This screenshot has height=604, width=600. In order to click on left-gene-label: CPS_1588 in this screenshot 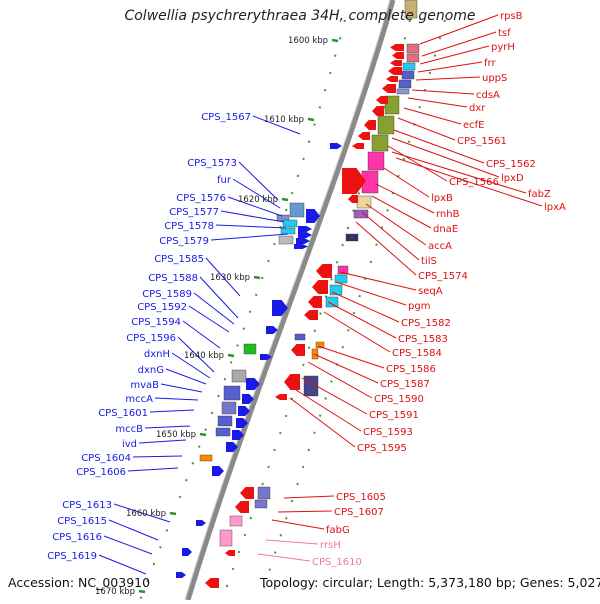, I will do `click(173, 278)`.